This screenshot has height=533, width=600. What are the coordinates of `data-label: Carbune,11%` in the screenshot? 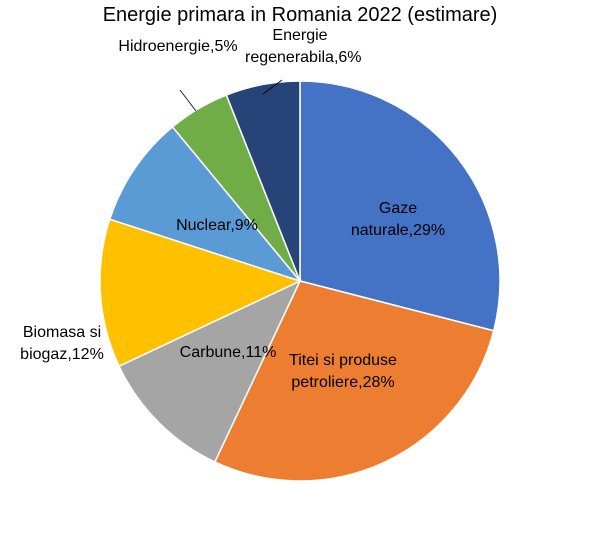 It's located at (228, 353).